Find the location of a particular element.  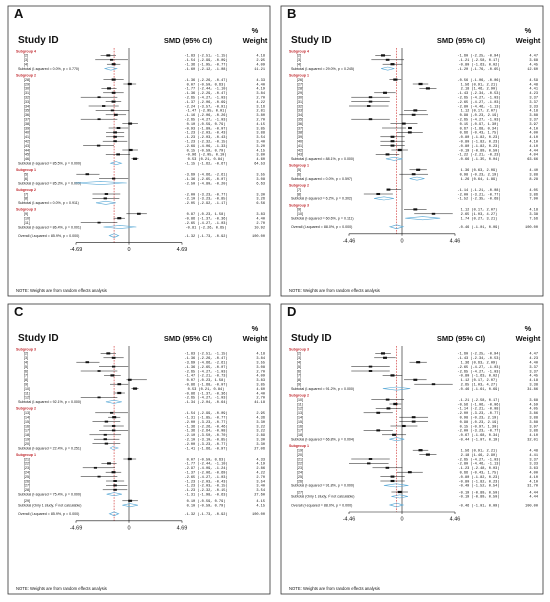

ci-text: 2.18 (1.46, 2.90) is located at coordinates (479, 455).